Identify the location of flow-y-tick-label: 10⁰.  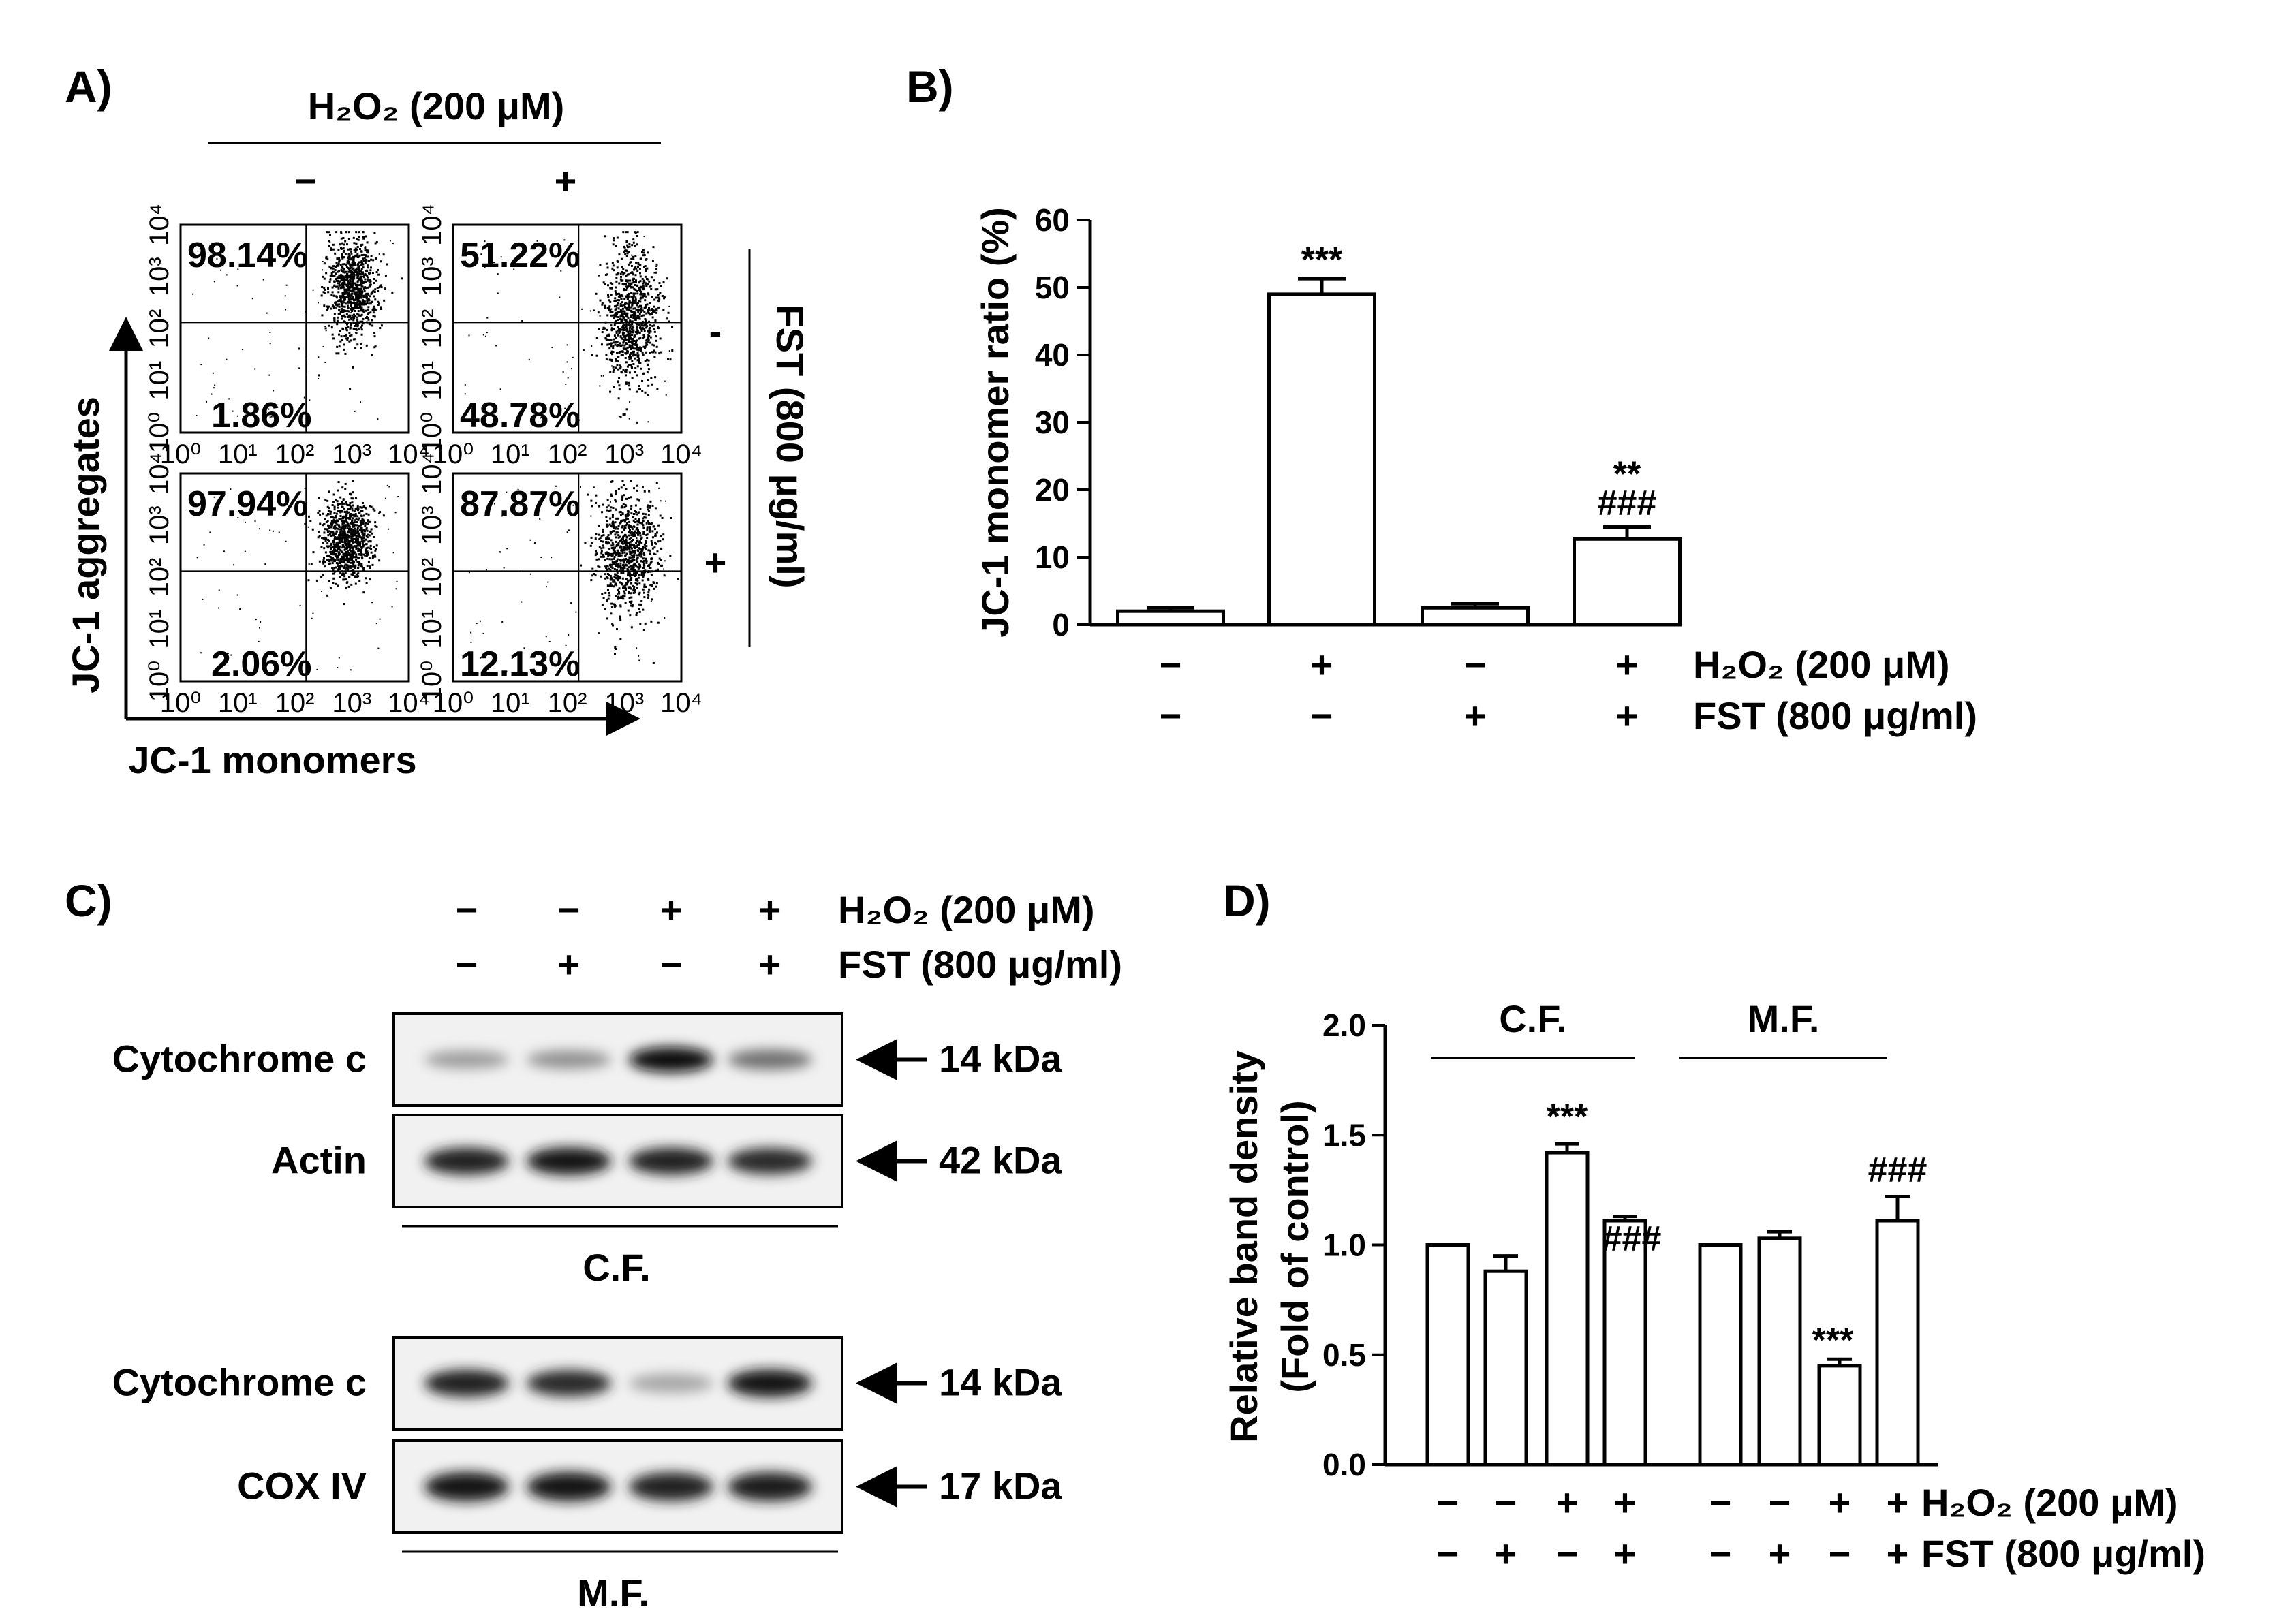
(432, 681).